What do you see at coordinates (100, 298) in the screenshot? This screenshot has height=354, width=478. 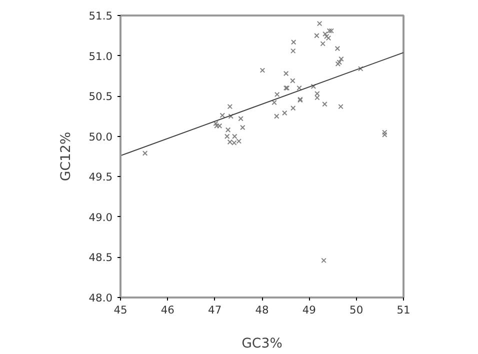 I see `y-tick-label: 48.0` at bounding box center [100, 298].